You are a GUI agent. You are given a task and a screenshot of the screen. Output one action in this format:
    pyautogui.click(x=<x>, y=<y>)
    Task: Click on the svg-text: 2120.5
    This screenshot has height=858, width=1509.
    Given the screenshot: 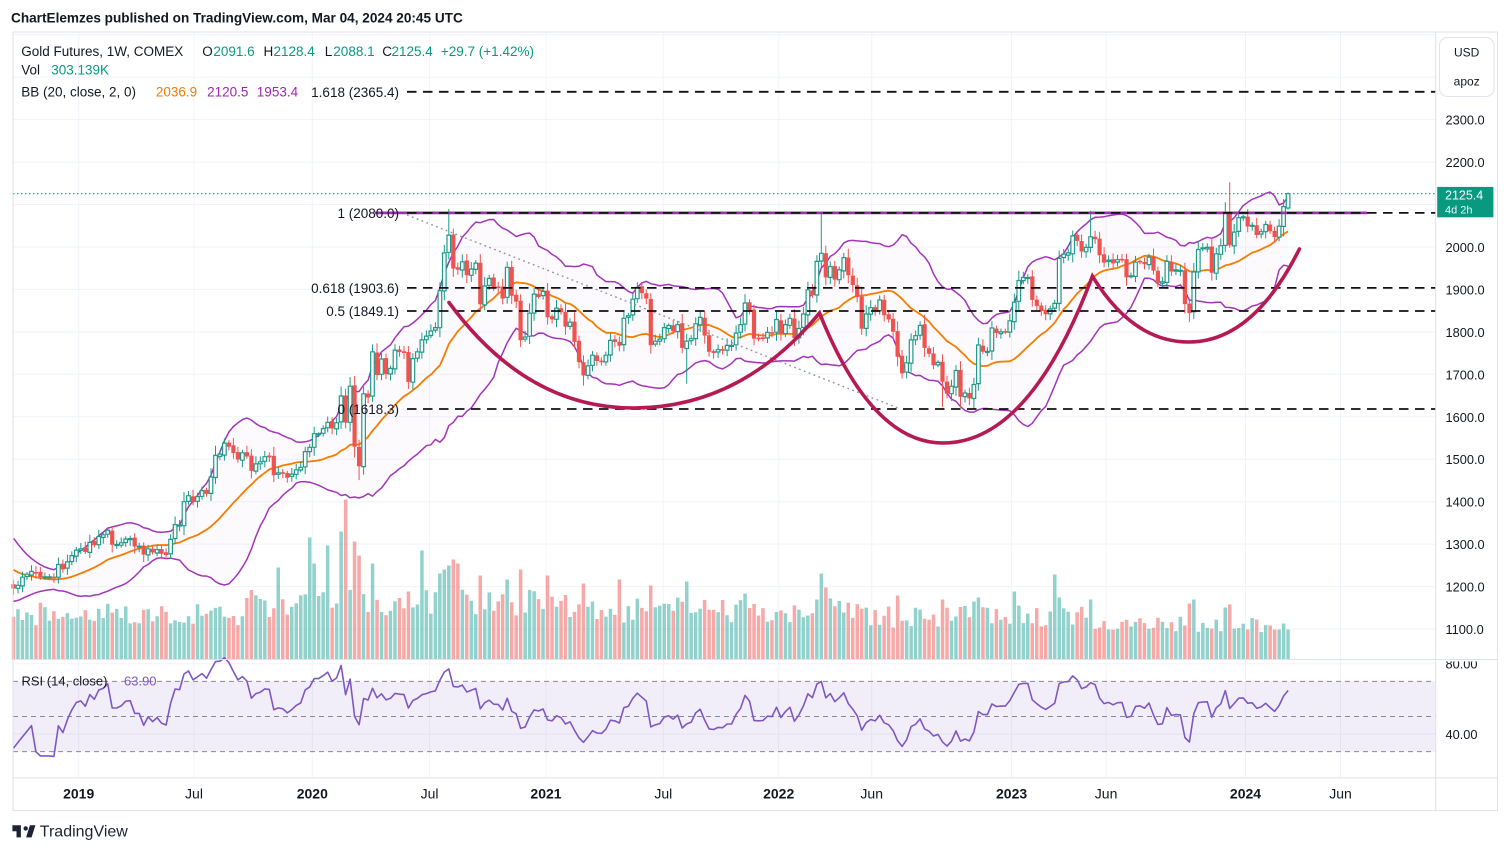 What is the action you would take?
    pyautogui.click(x=227, y=92)
    